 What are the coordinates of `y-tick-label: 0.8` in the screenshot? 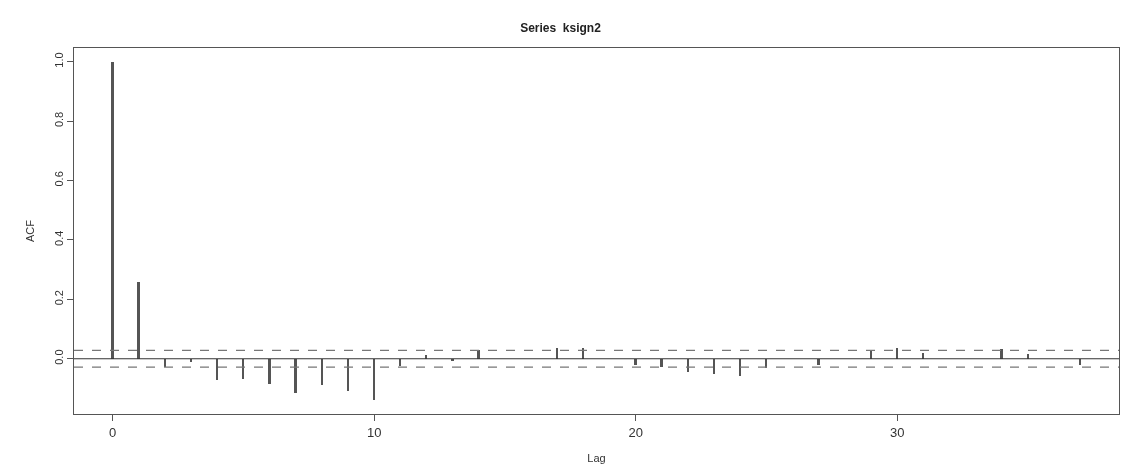 It's located at (58, 119).